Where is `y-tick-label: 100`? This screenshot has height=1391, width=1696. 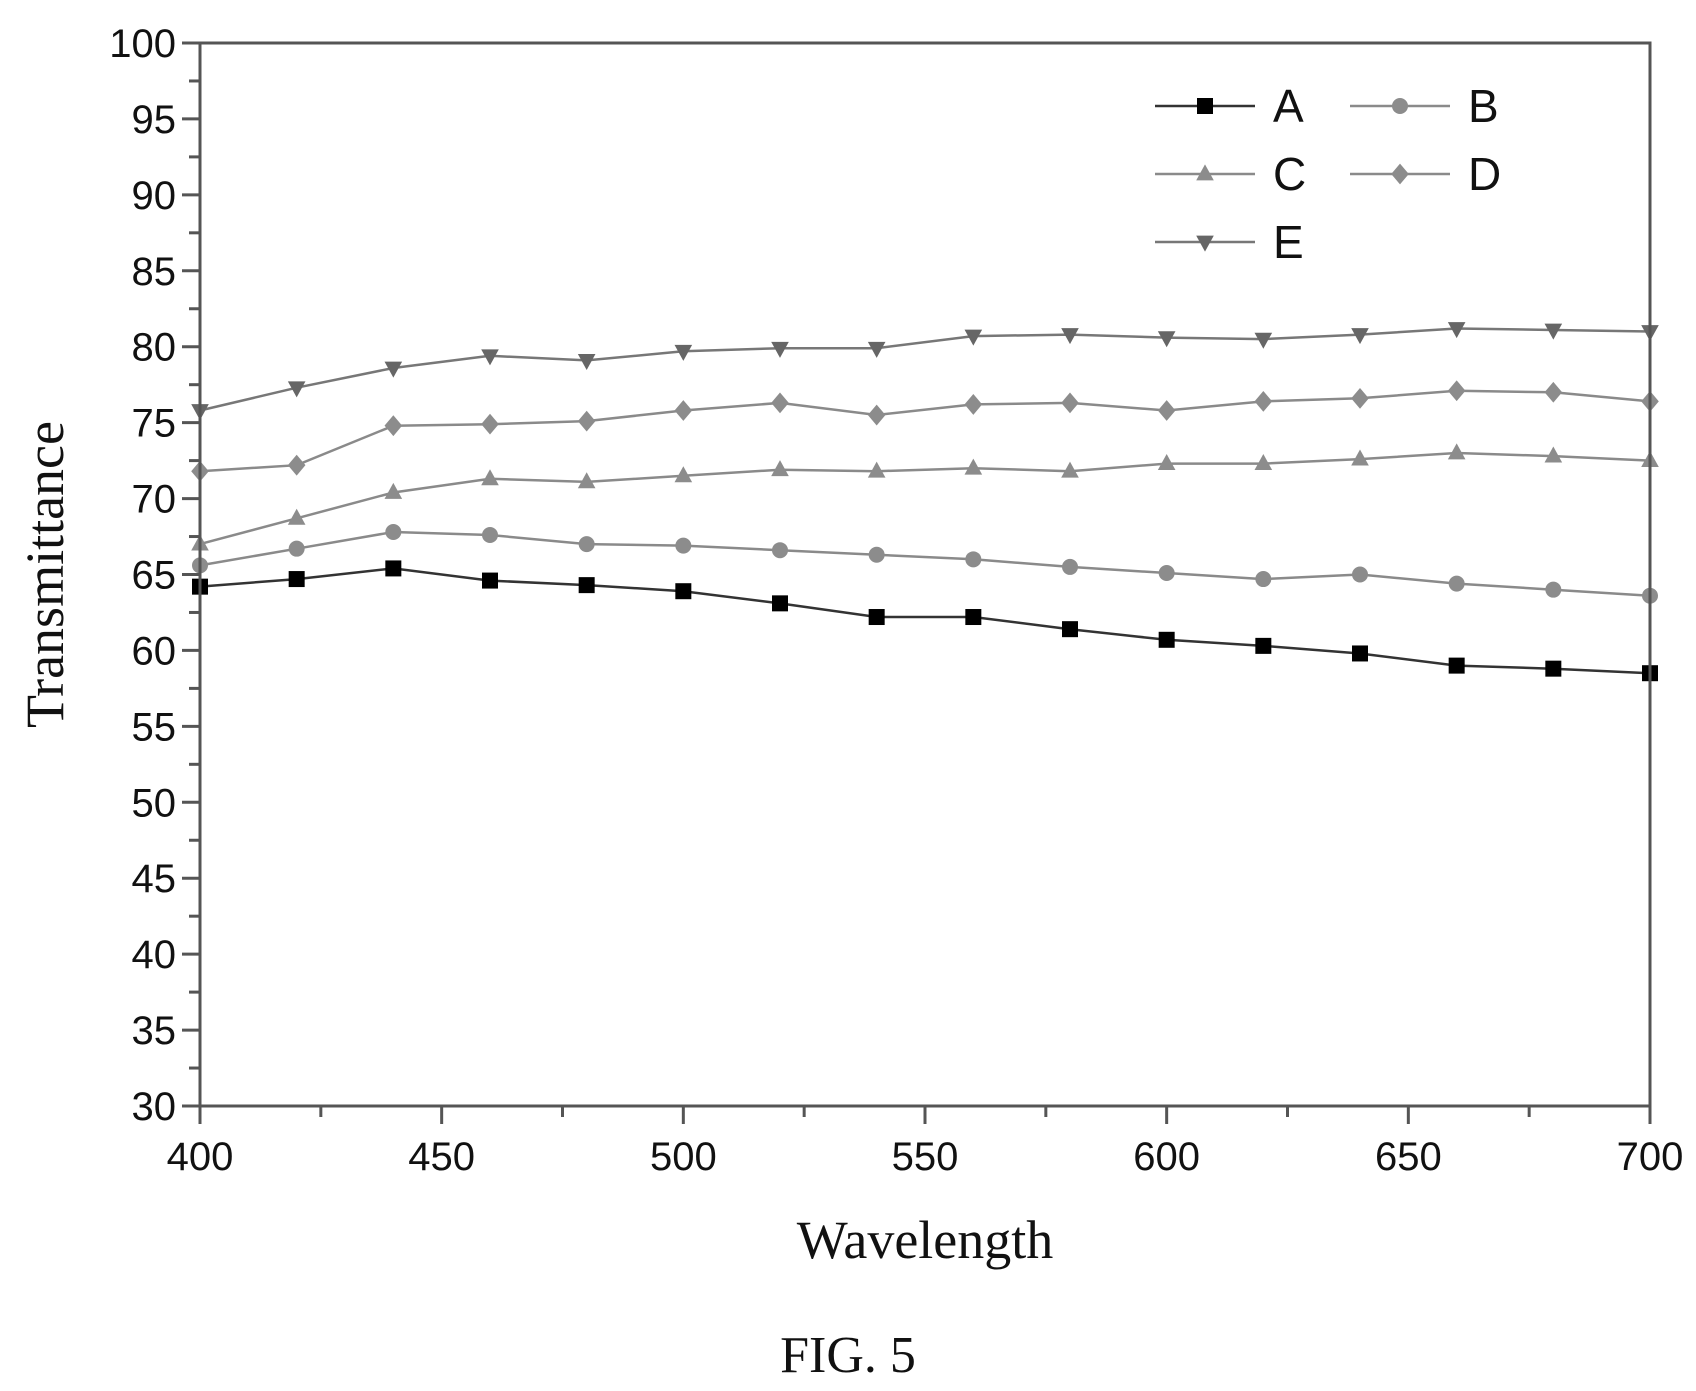 y-tick-label: 100 is located at coordinates (142, 44).